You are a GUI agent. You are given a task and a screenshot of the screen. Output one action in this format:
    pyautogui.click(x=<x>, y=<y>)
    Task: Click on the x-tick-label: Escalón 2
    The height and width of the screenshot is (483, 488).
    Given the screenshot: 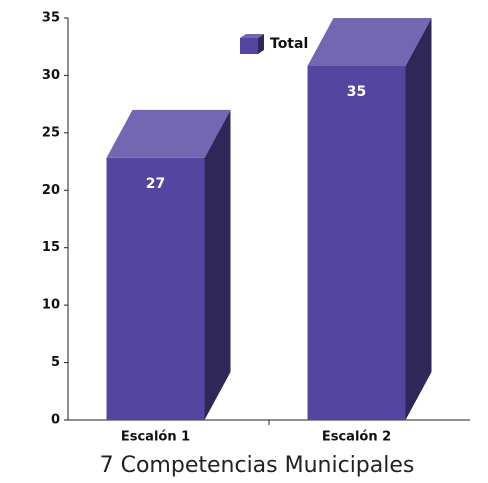 What is the action you would take?
    pyautogui.click(x=356, y=437)
    